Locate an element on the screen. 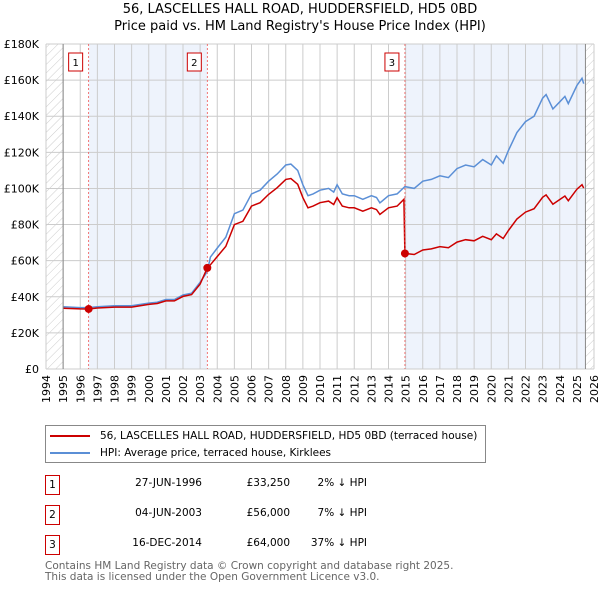  x-tick-label: 2003 is located at coordinates (200, 389).